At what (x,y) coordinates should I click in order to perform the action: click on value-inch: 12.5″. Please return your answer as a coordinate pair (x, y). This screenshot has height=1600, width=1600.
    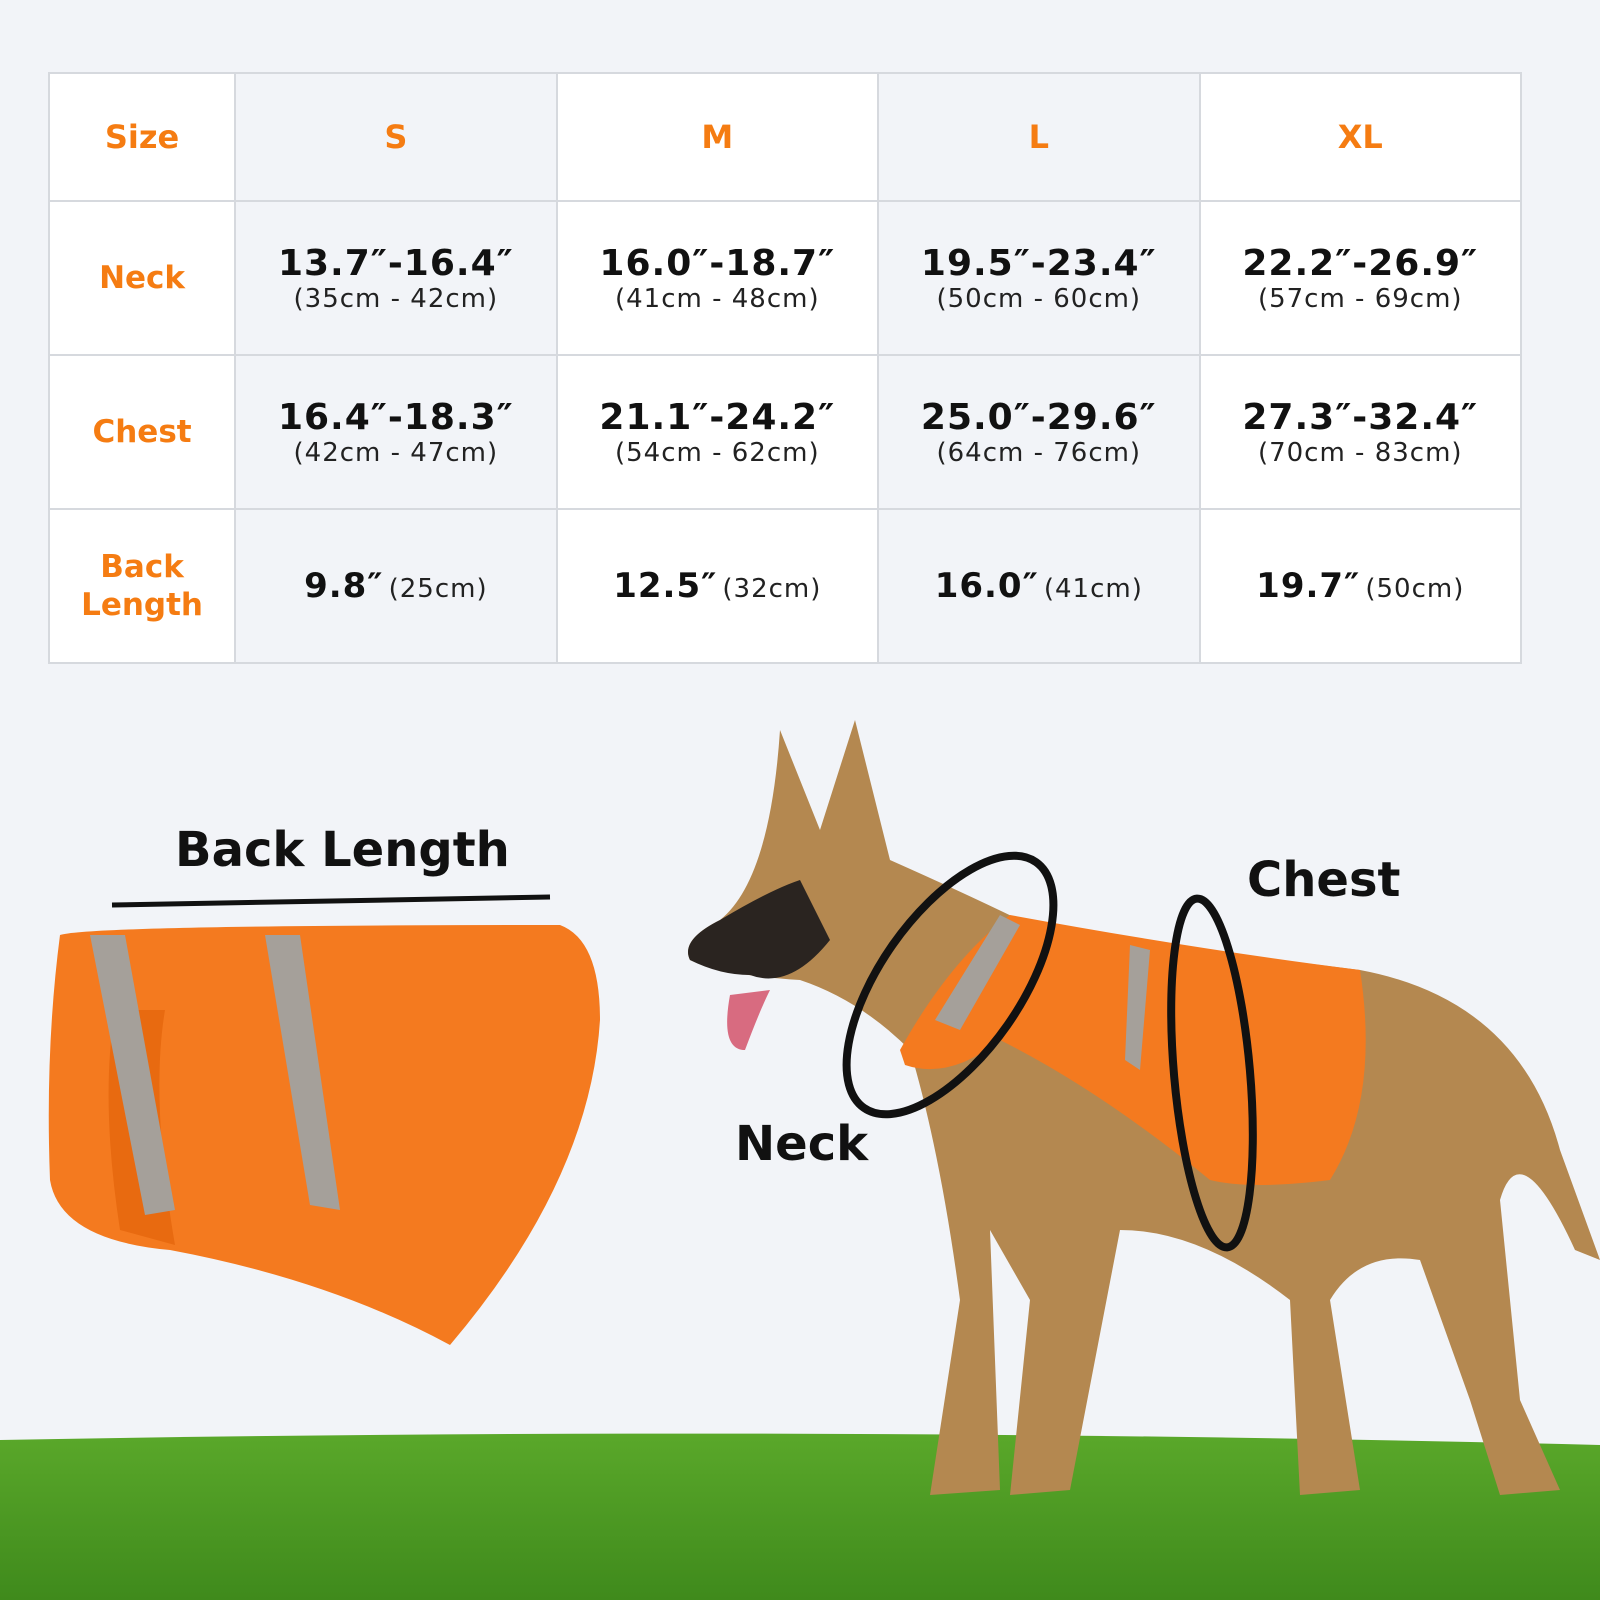
    Looking at the image, I should click on (665, 586).